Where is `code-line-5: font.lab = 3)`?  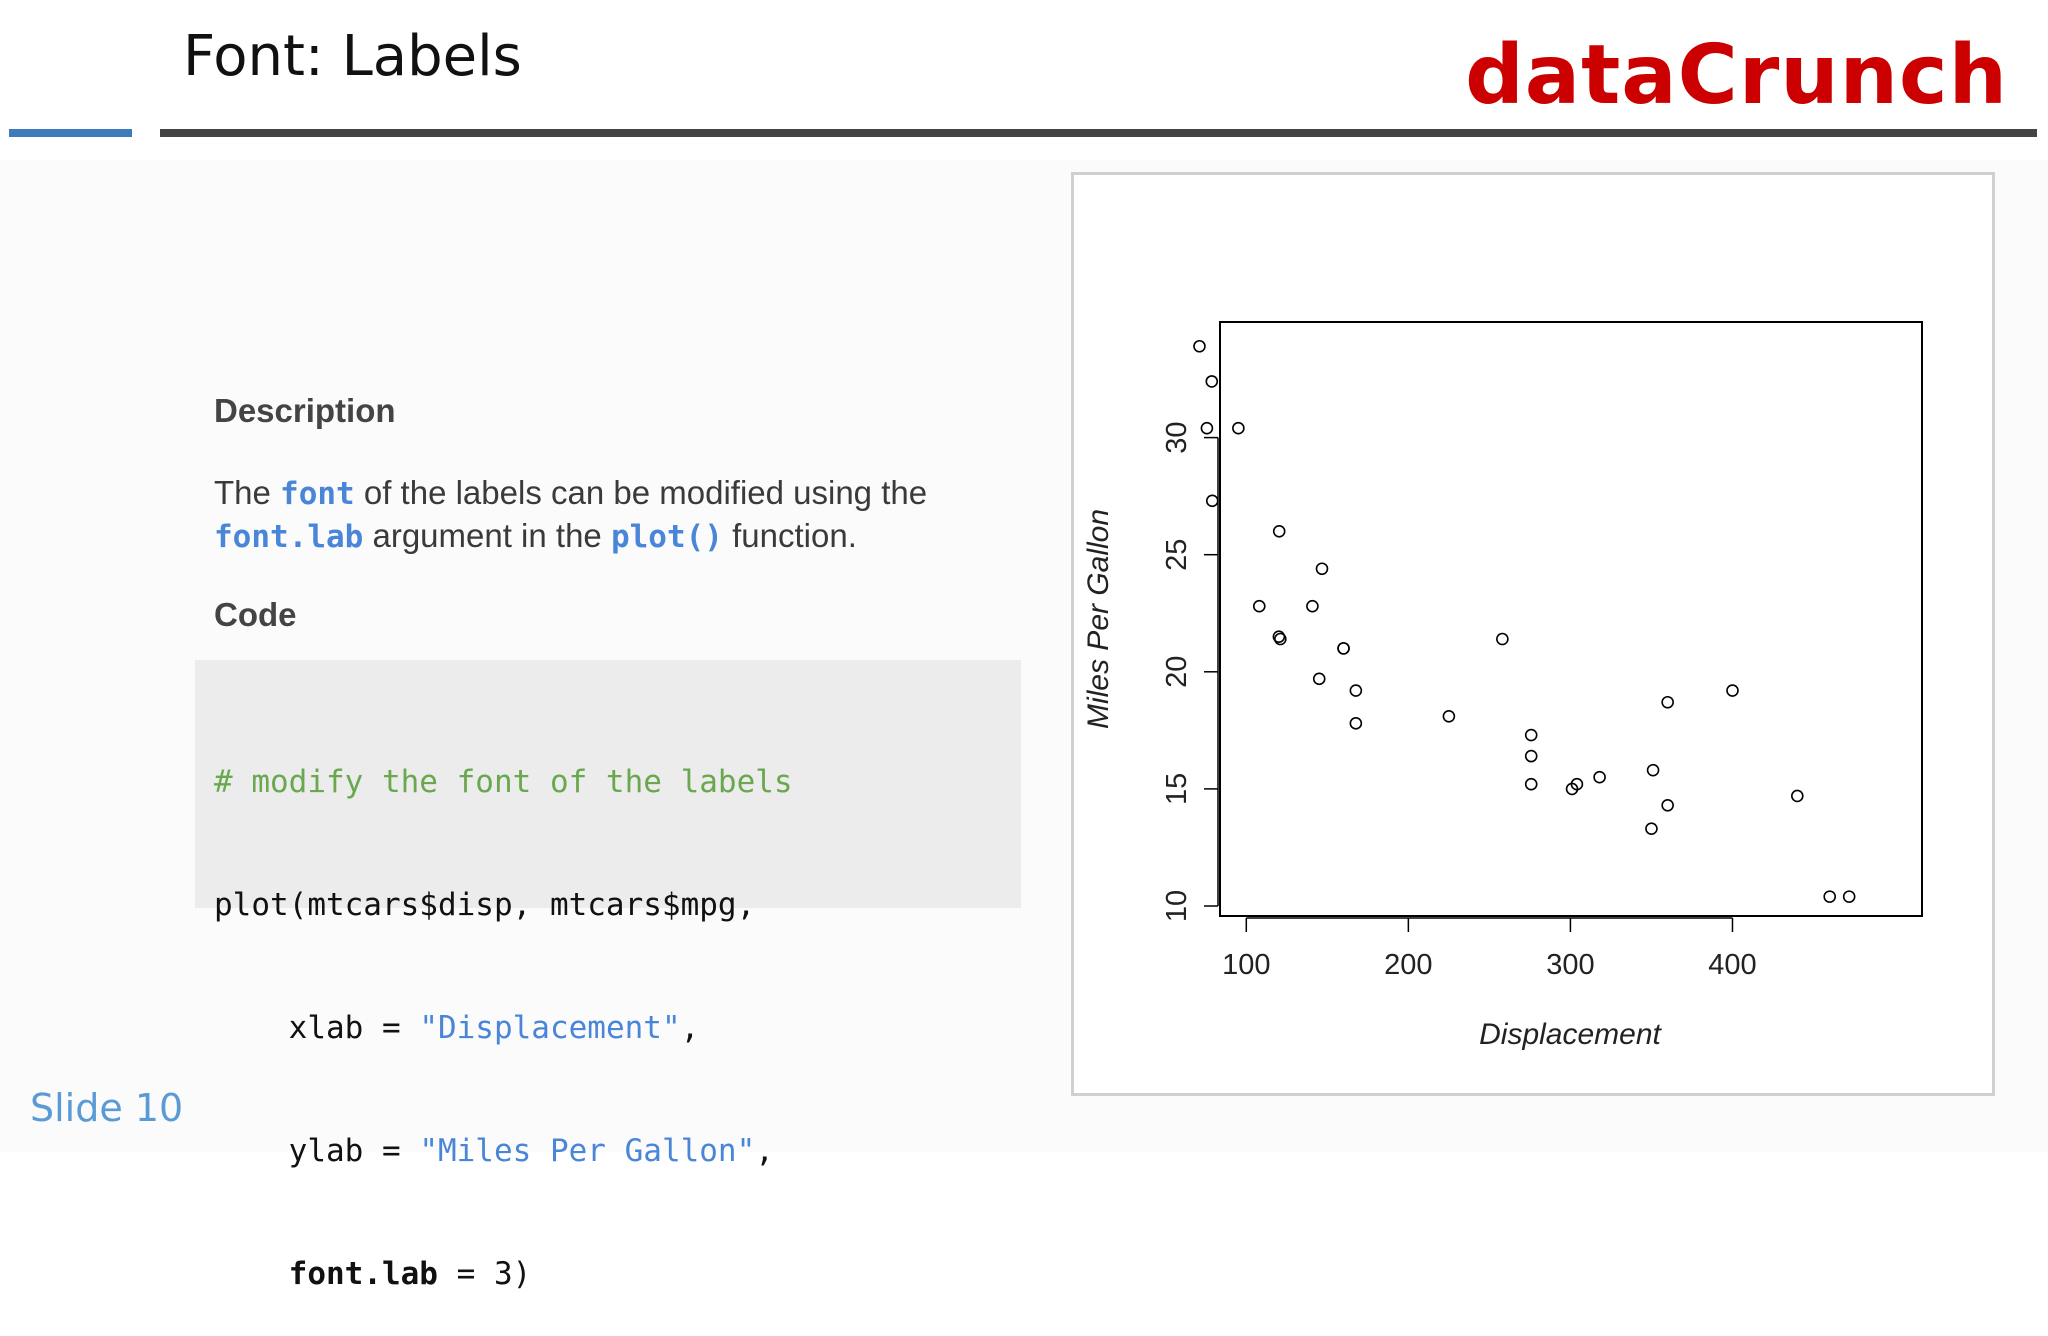 code-line-5: font.lab = 3) is located at coordinates (503, 1274).